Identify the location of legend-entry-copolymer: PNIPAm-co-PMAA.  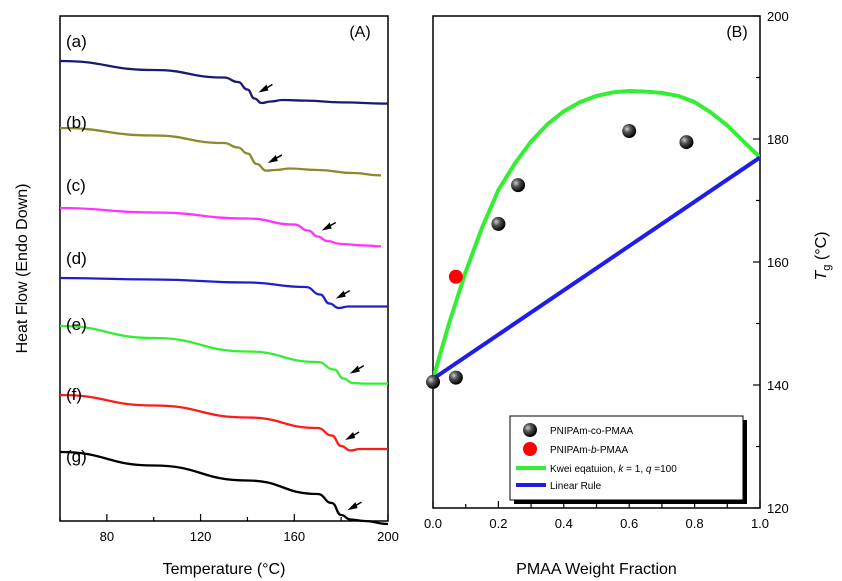
(591, 431).